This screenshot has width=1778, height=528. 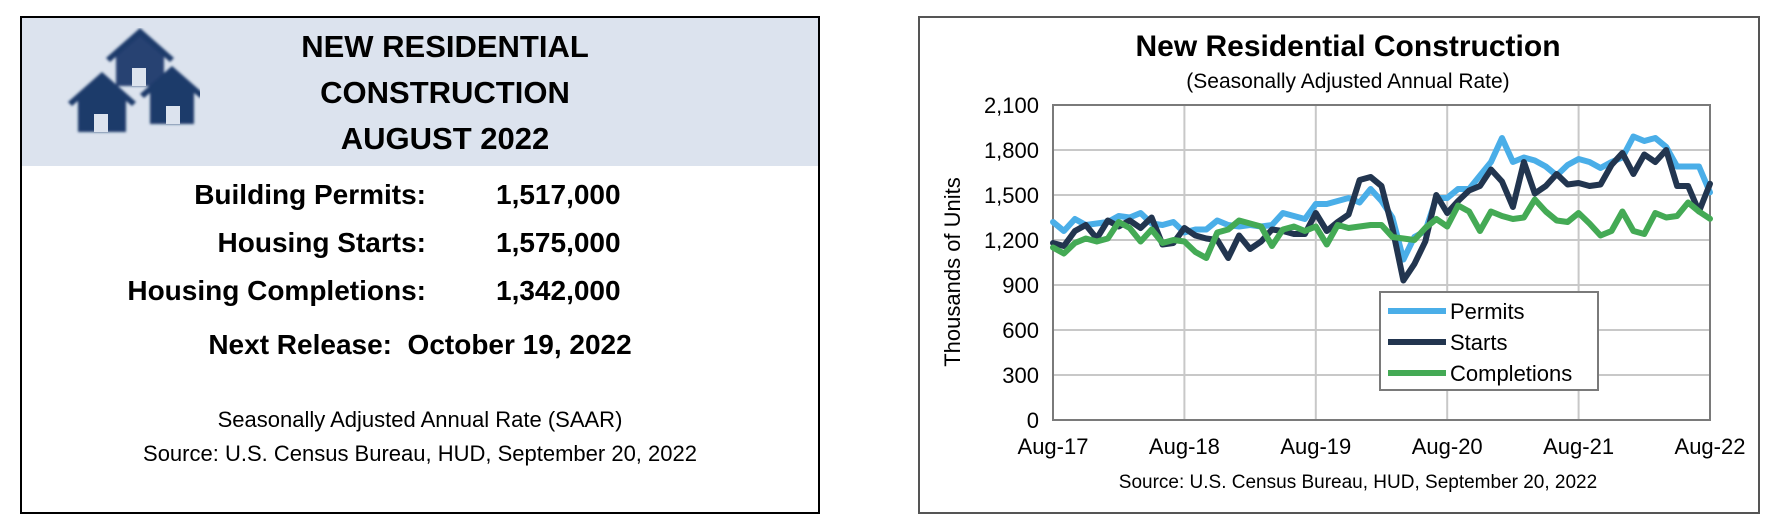 What do you see at coordinates (558, 194) in the screenshot?
I see `building-permits-value: 1,517,000` at bounding box center [558, 194].